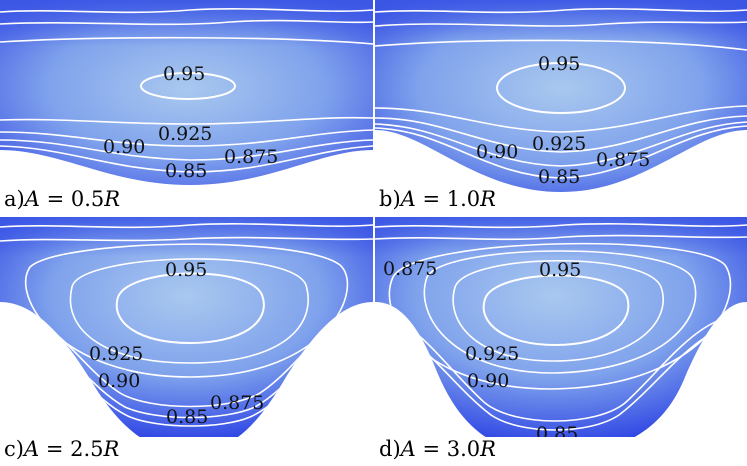  Describe the element at coordinates (71, 449) in the screenshot. I see `caption-eq: = 2.5` at that location.